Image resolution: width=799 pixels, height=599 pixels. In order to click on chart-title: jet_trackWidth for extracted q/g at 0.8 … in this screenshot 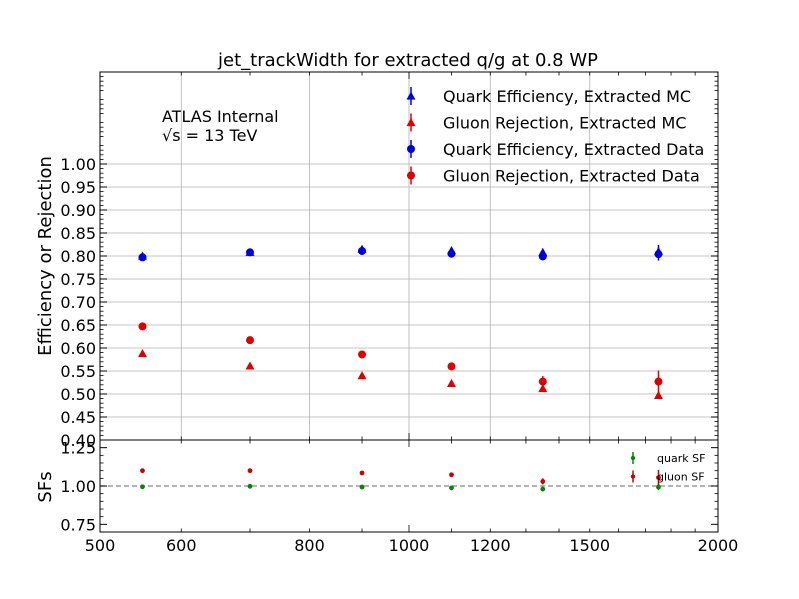, I will do `click(407, 60)`.